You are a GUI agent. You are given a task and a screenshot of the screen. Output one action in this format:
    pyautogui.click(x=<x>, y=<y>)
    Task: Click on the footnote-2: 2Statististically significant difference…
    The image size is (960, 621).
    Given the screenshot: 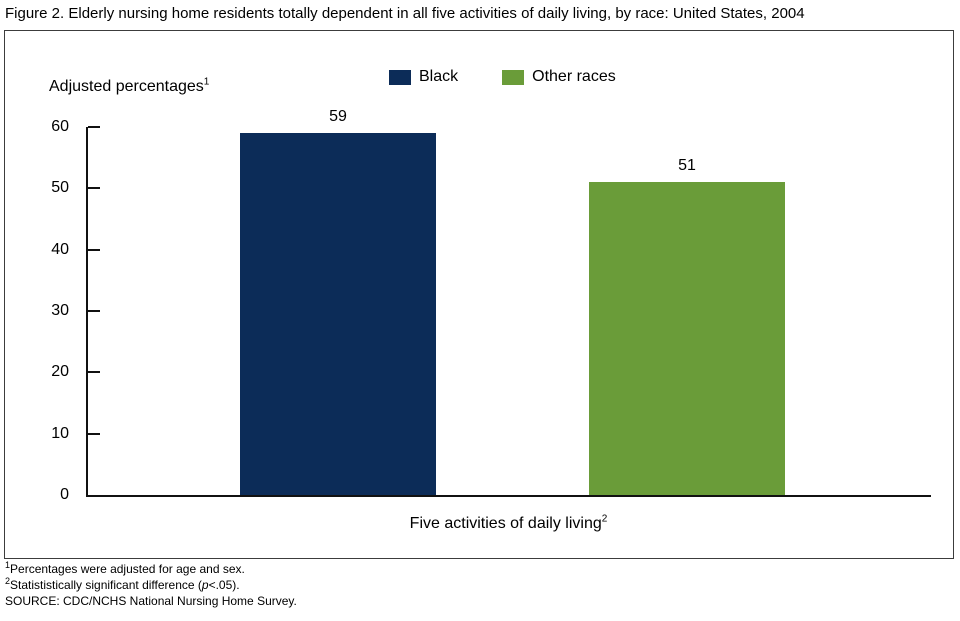 What is the action you would take?
    pyautogui.click(x=151, y=585)
    